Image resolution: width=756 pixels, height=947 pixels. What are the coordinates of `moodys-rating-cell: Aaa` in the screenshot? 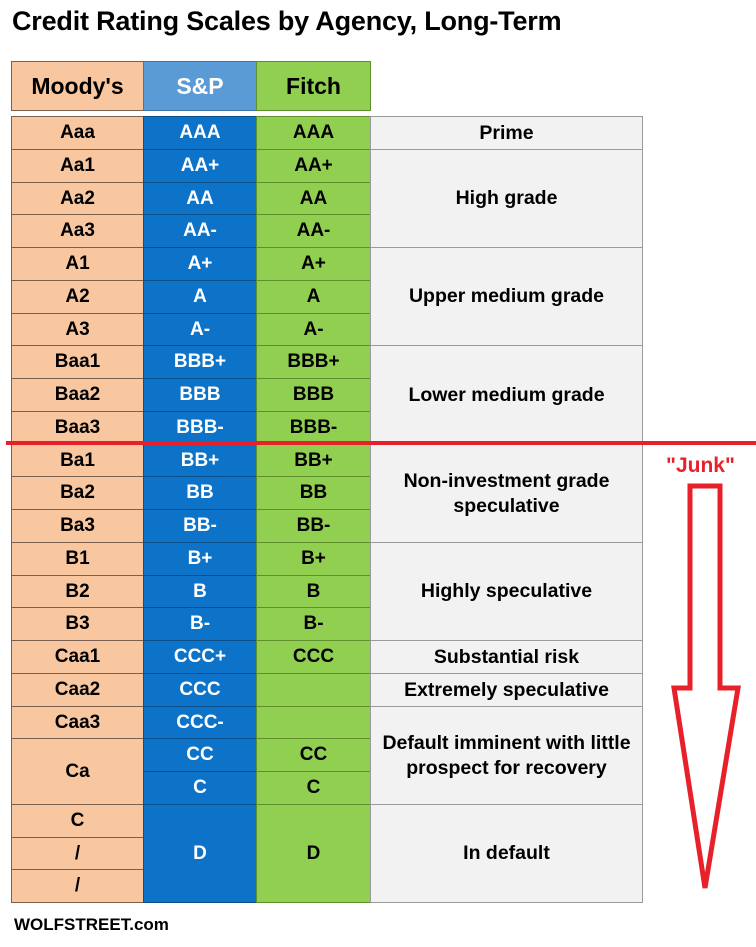 It's located at (77, 133).